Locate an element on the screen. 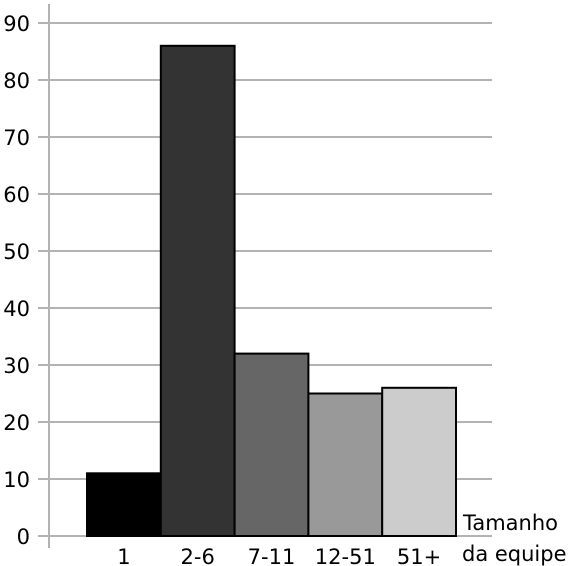  x-tick-label: 12-51 is located at coordinates (345, 555).